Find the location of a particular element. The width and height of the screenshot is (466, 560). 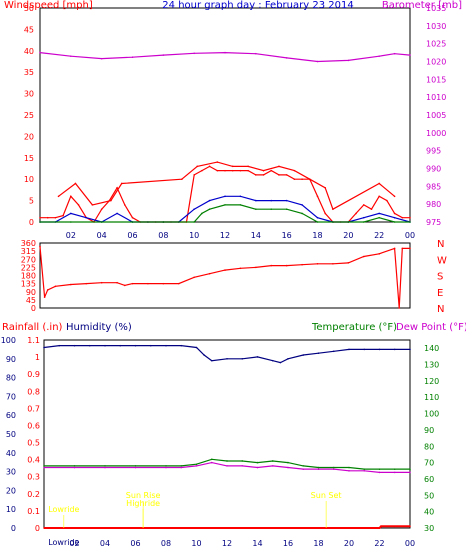

barometer-tick: 1015 is located at coordinates (436, 79).